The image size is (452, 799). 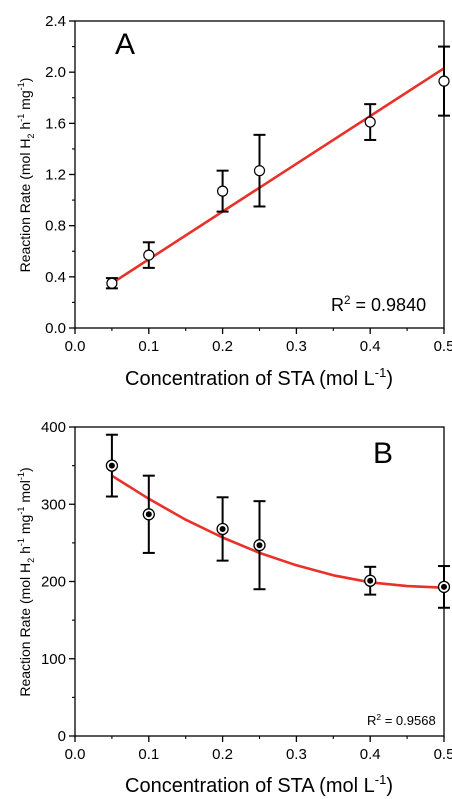 I want to click on y-tick-label: 300, so click(x=53, y=504).